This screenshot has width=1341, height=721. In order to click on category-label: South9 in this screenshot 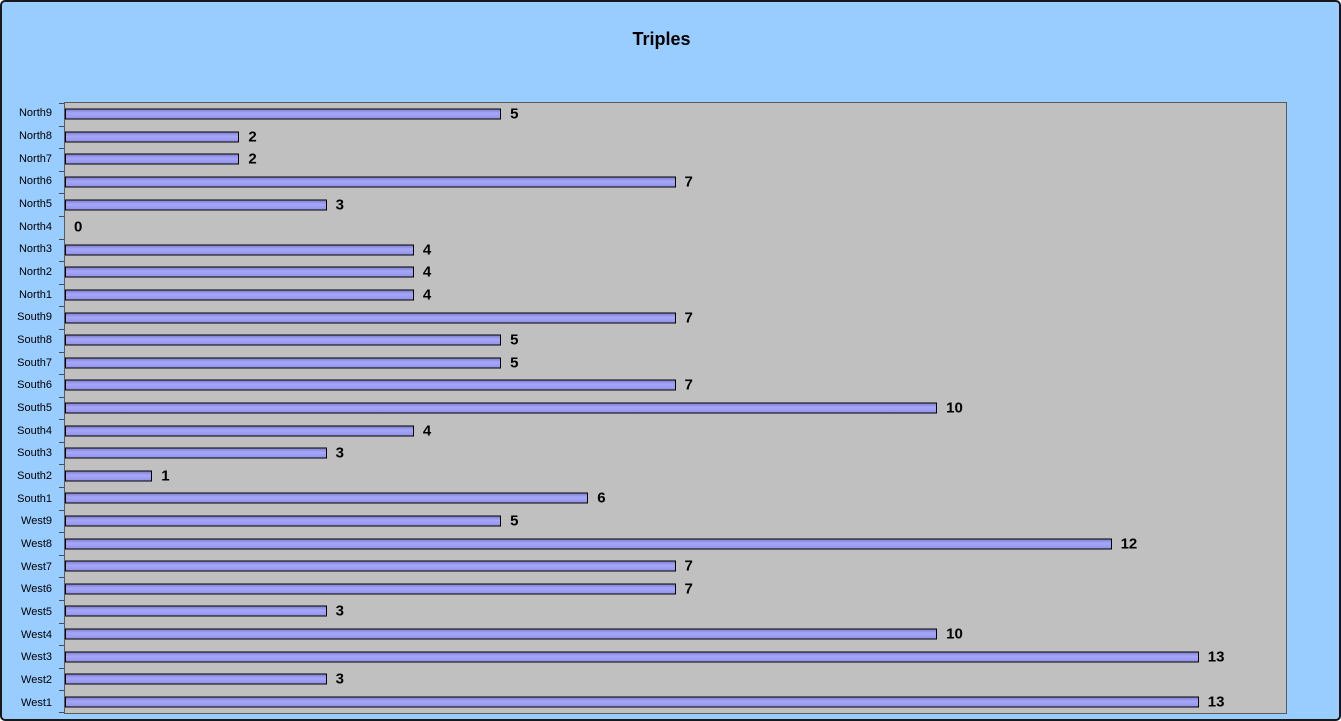, I will do `click(34, 317)`.